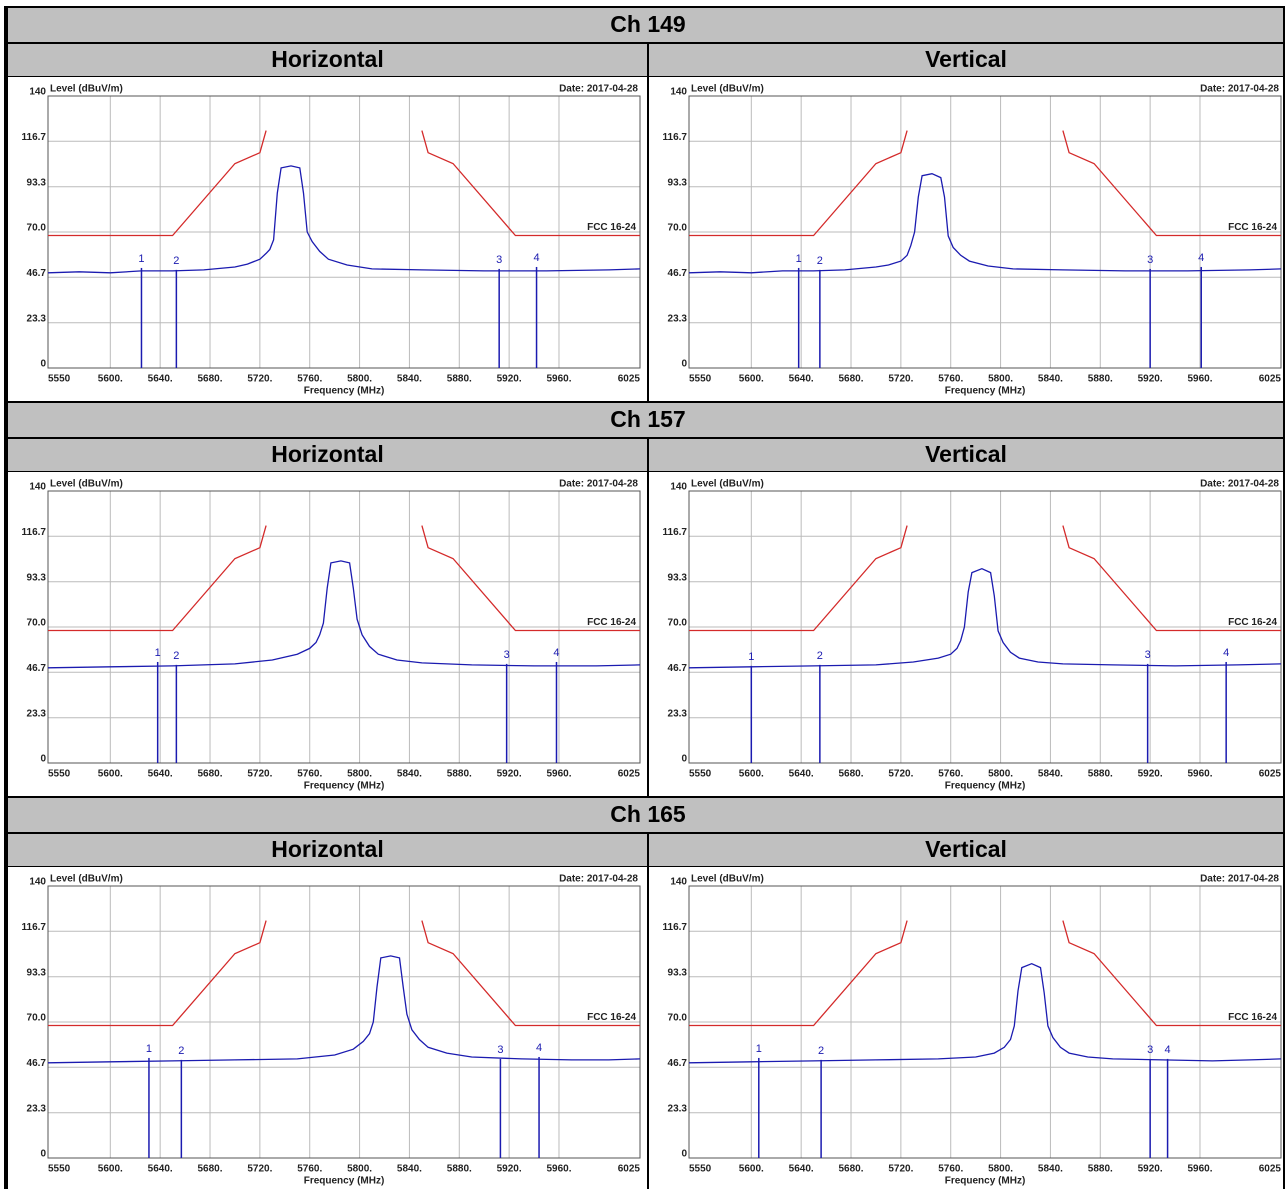 The width and height of the screenshot is (1285, 1194). I want to click on x-tick-label: 6025, so click(1270, 1169).